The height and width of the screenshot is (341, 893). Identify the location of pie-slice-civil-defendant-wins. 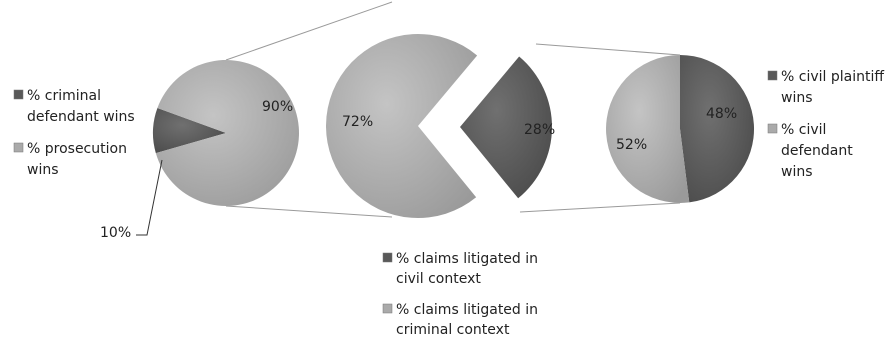
(648, 129).